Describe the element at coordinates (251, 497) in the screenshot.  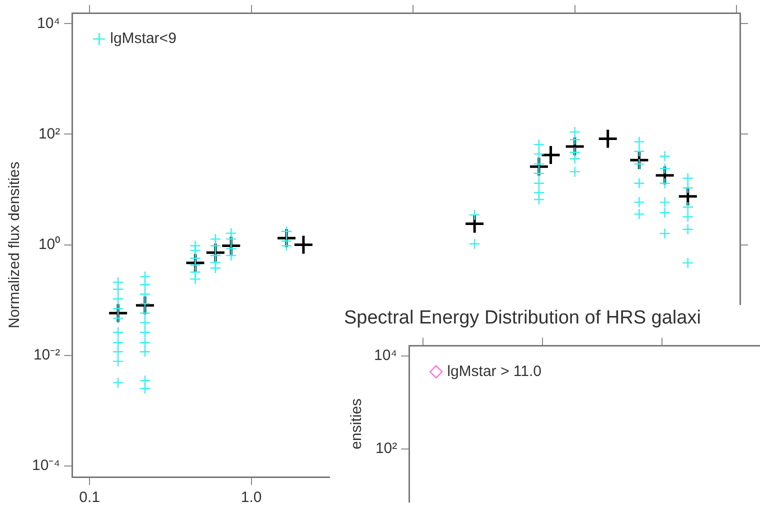
I see `x-tick-label: 1.0` at that location.